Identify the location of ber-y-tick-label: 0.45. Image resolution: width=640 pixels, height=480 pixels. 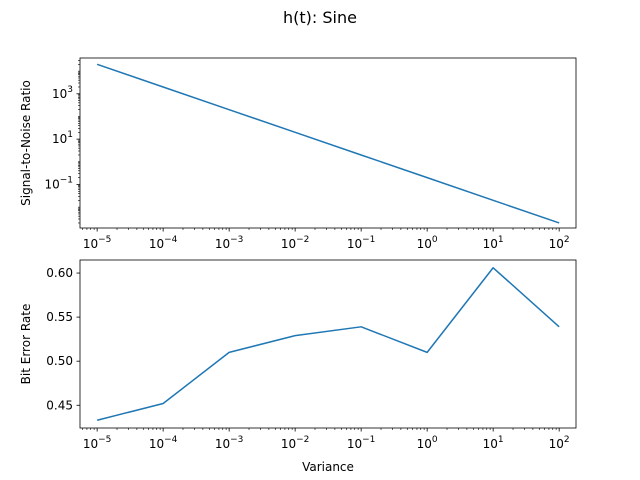
(59, 405).